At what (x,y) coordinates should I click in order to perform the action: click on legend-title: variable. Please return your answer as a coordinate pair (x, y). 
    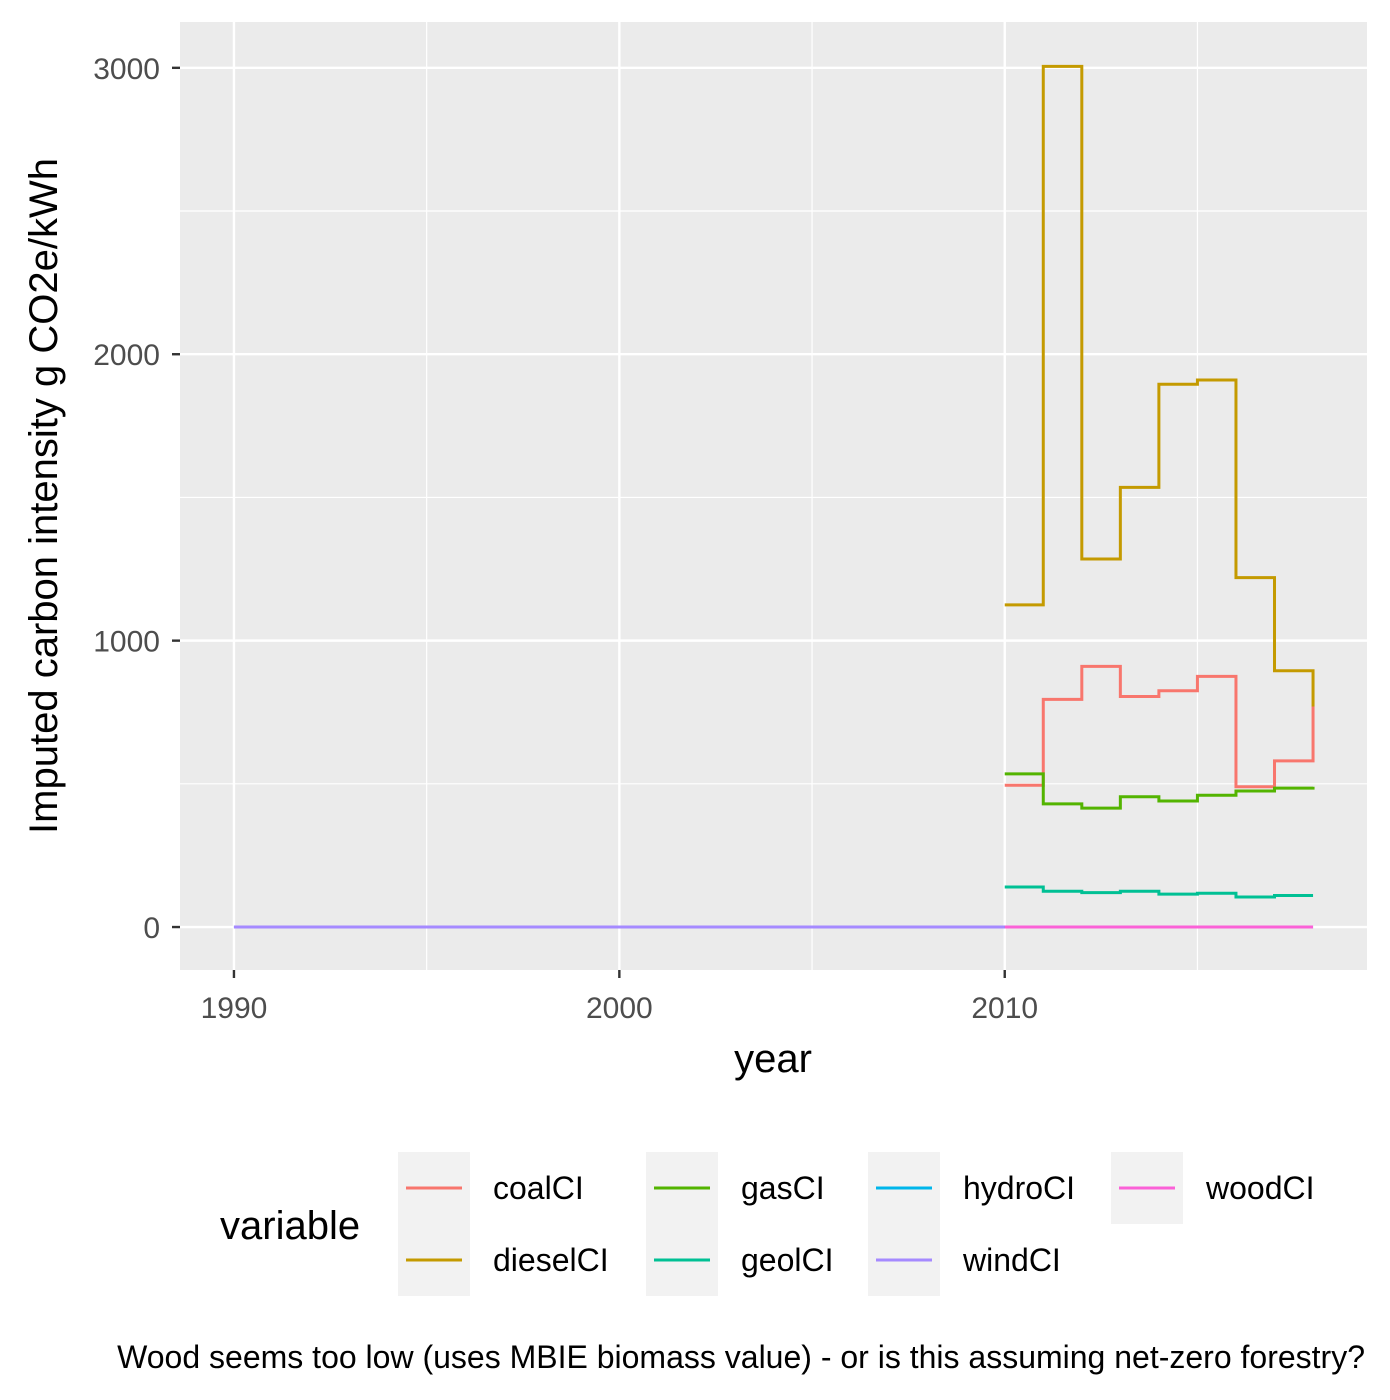
    Looking at the image, I should click on (290, 1226).